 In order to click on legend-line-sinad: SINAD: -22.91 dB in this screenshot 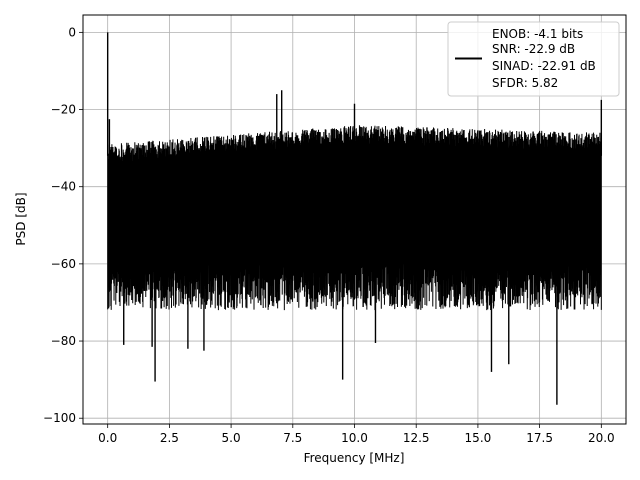, I will do `click(544, 66)`.